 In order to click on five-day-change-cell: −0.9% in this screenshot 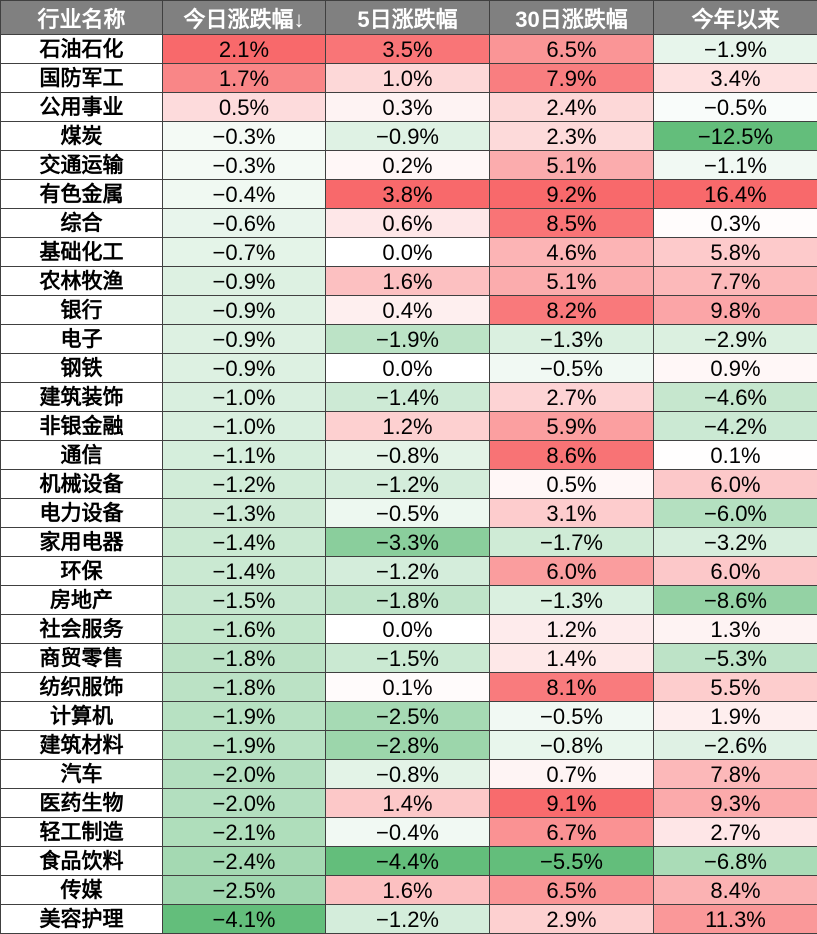, I will do `click(408, 136)`.